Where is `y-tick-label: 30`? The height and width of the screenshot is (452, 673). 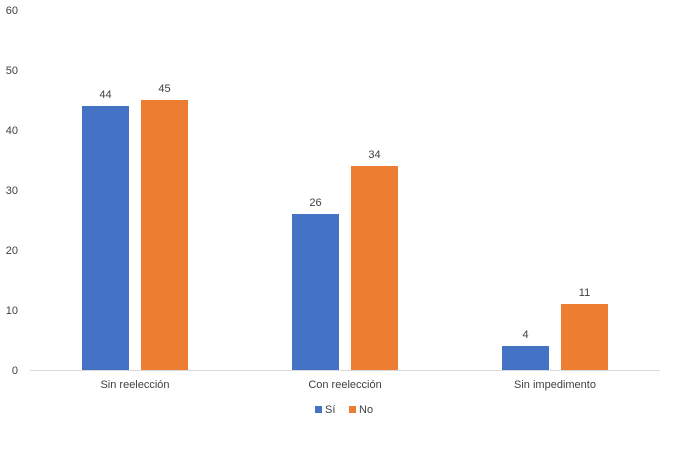
y-tick-label: 30 is located at coordinates (12, 191).